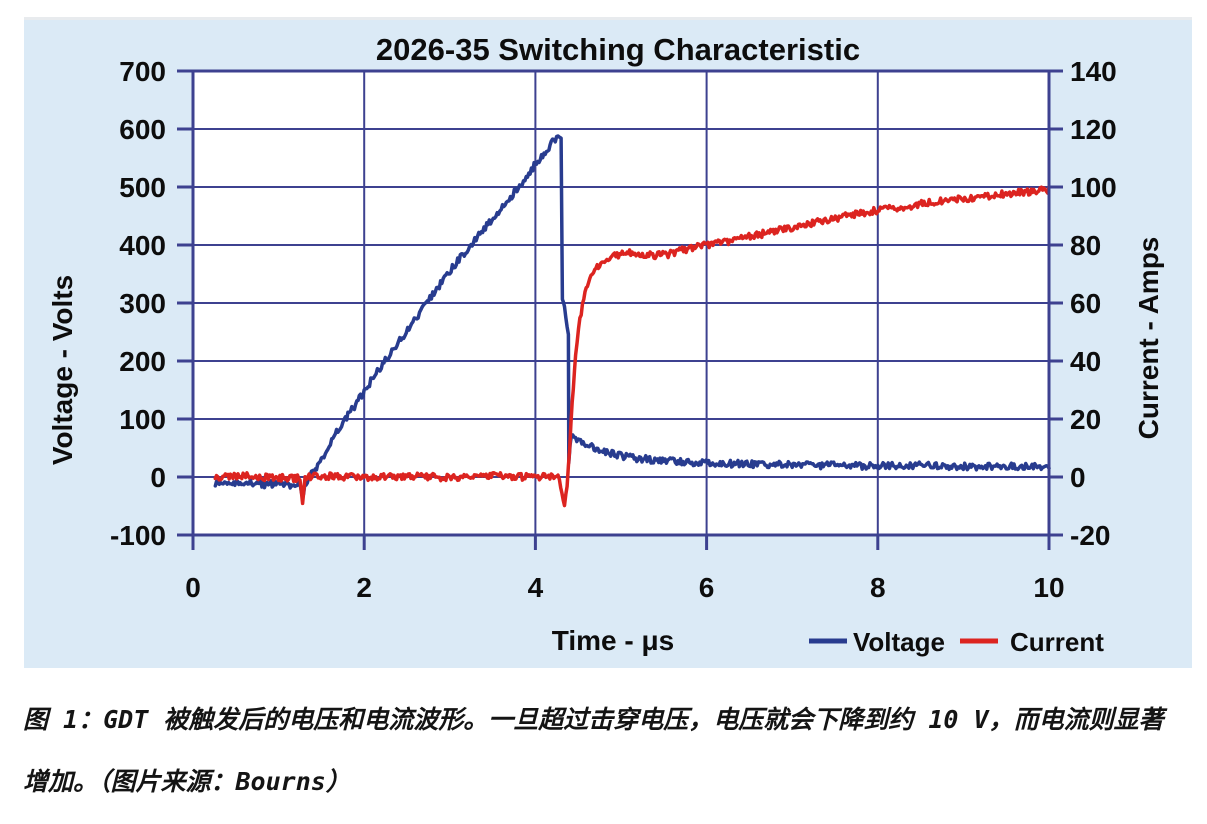  I want to click on left-axis-label: Voltage - Volts, so click(62, 370).